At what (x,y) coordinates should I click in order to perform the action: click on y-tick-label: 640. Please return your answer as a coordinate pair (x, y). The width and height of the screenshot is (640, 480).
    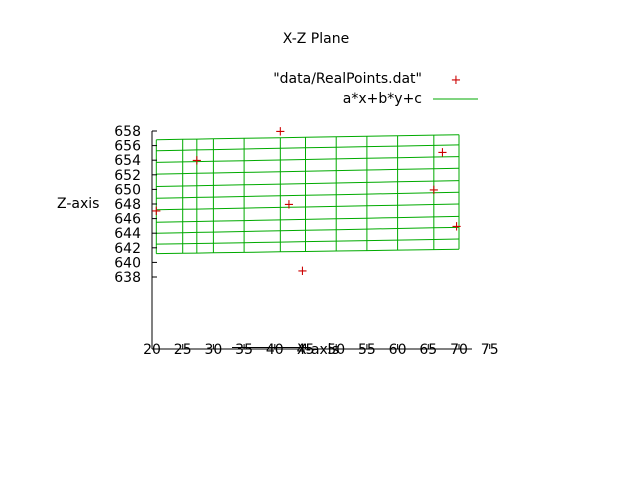
    Looking at the image, I should click on (127, 263).